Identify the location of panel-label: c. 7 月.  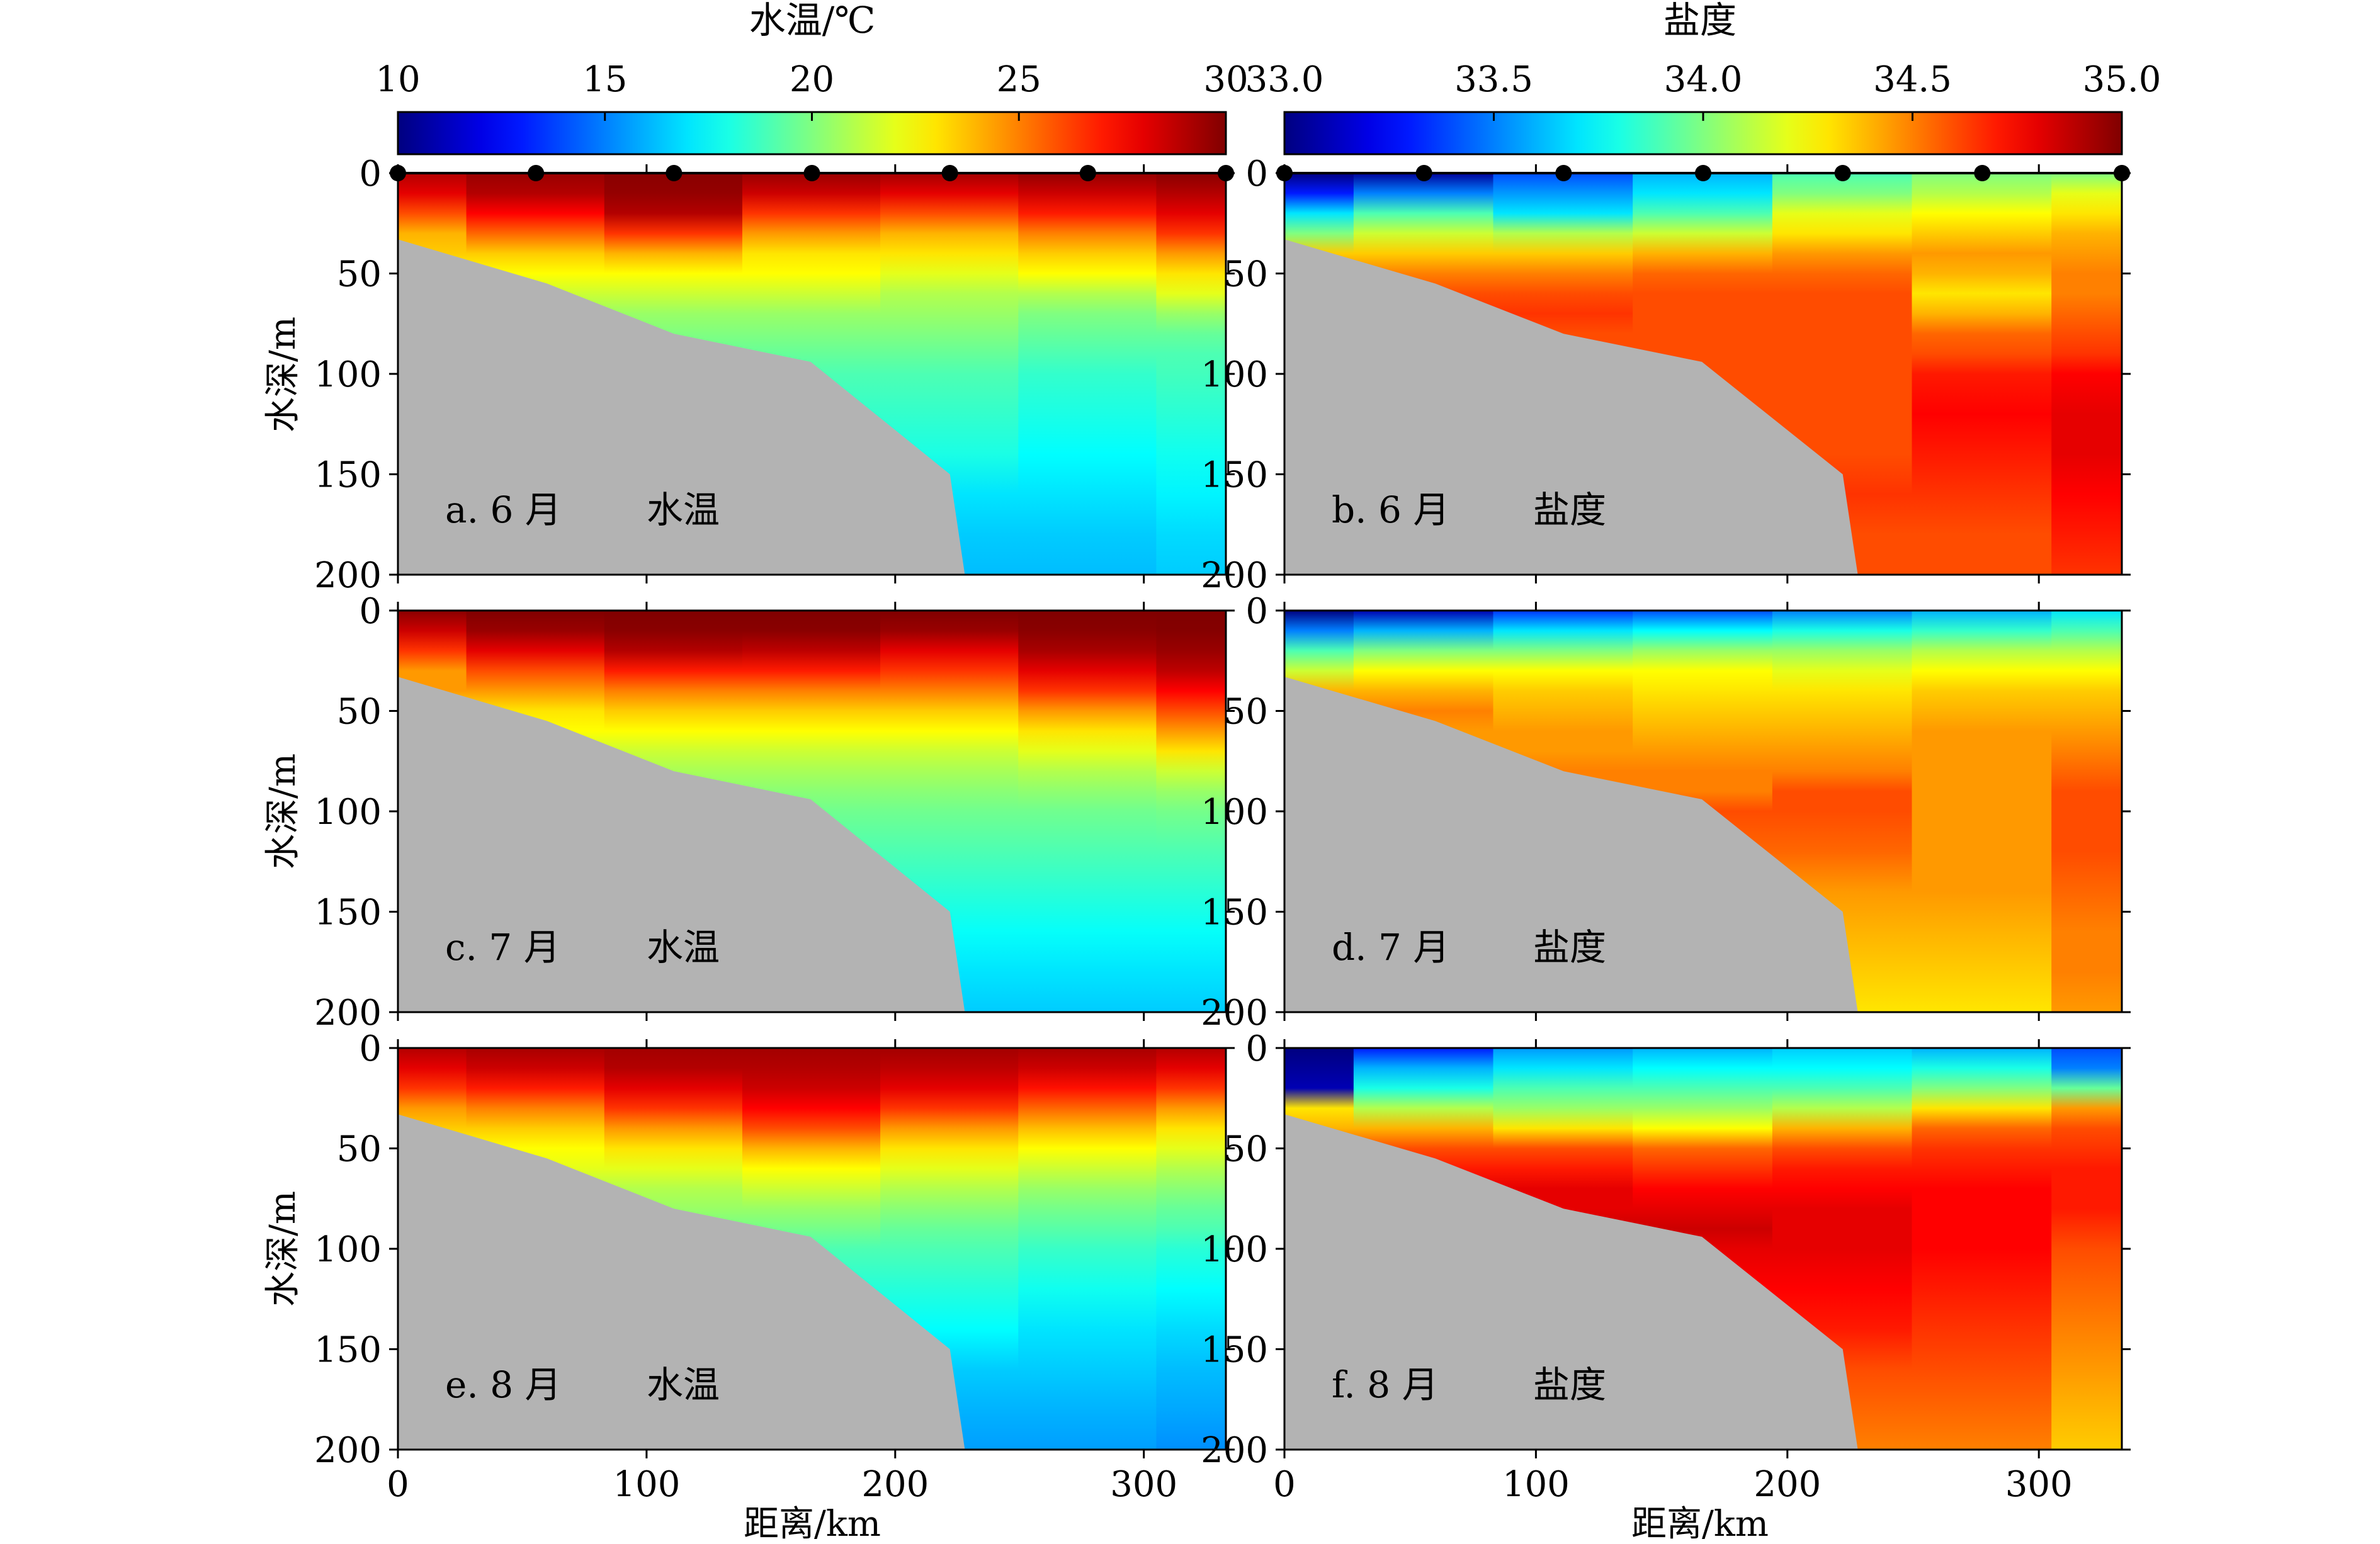
(502, 948).